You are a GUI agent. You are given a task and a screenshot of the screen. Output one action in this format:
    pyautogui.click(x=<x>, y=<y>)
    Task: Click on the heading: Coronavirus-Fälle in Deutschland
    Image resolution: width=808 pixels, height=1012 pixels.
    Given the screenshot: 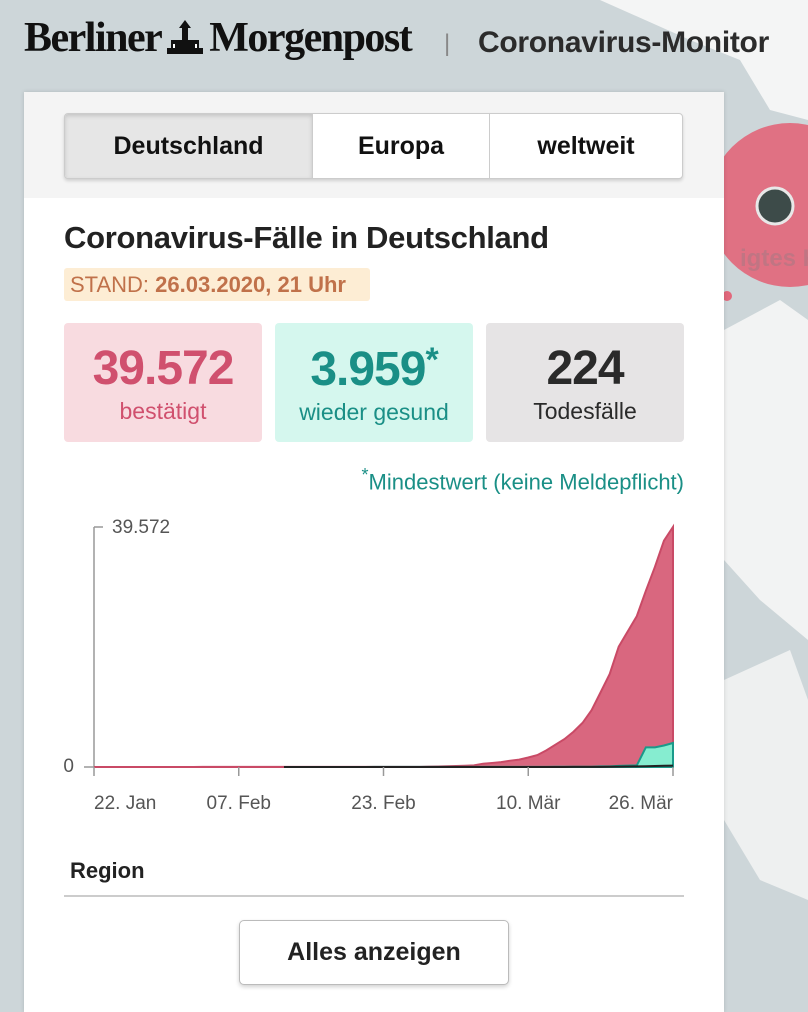 What is the action you would take?
    pyautogui.click(x=306, y=237)
    